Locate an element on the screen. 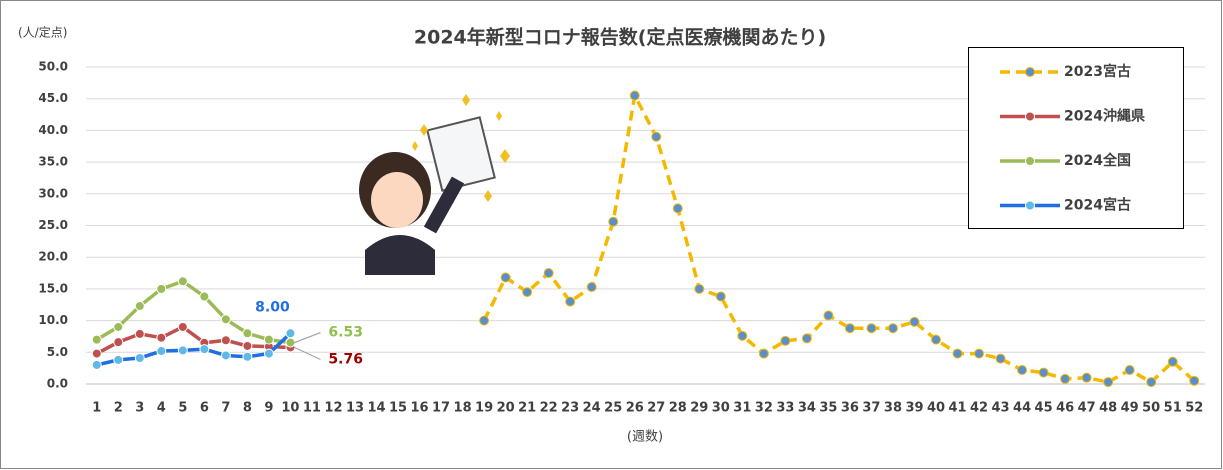  legend-label: 2024宮古 is located at coordinates (1097, 205).